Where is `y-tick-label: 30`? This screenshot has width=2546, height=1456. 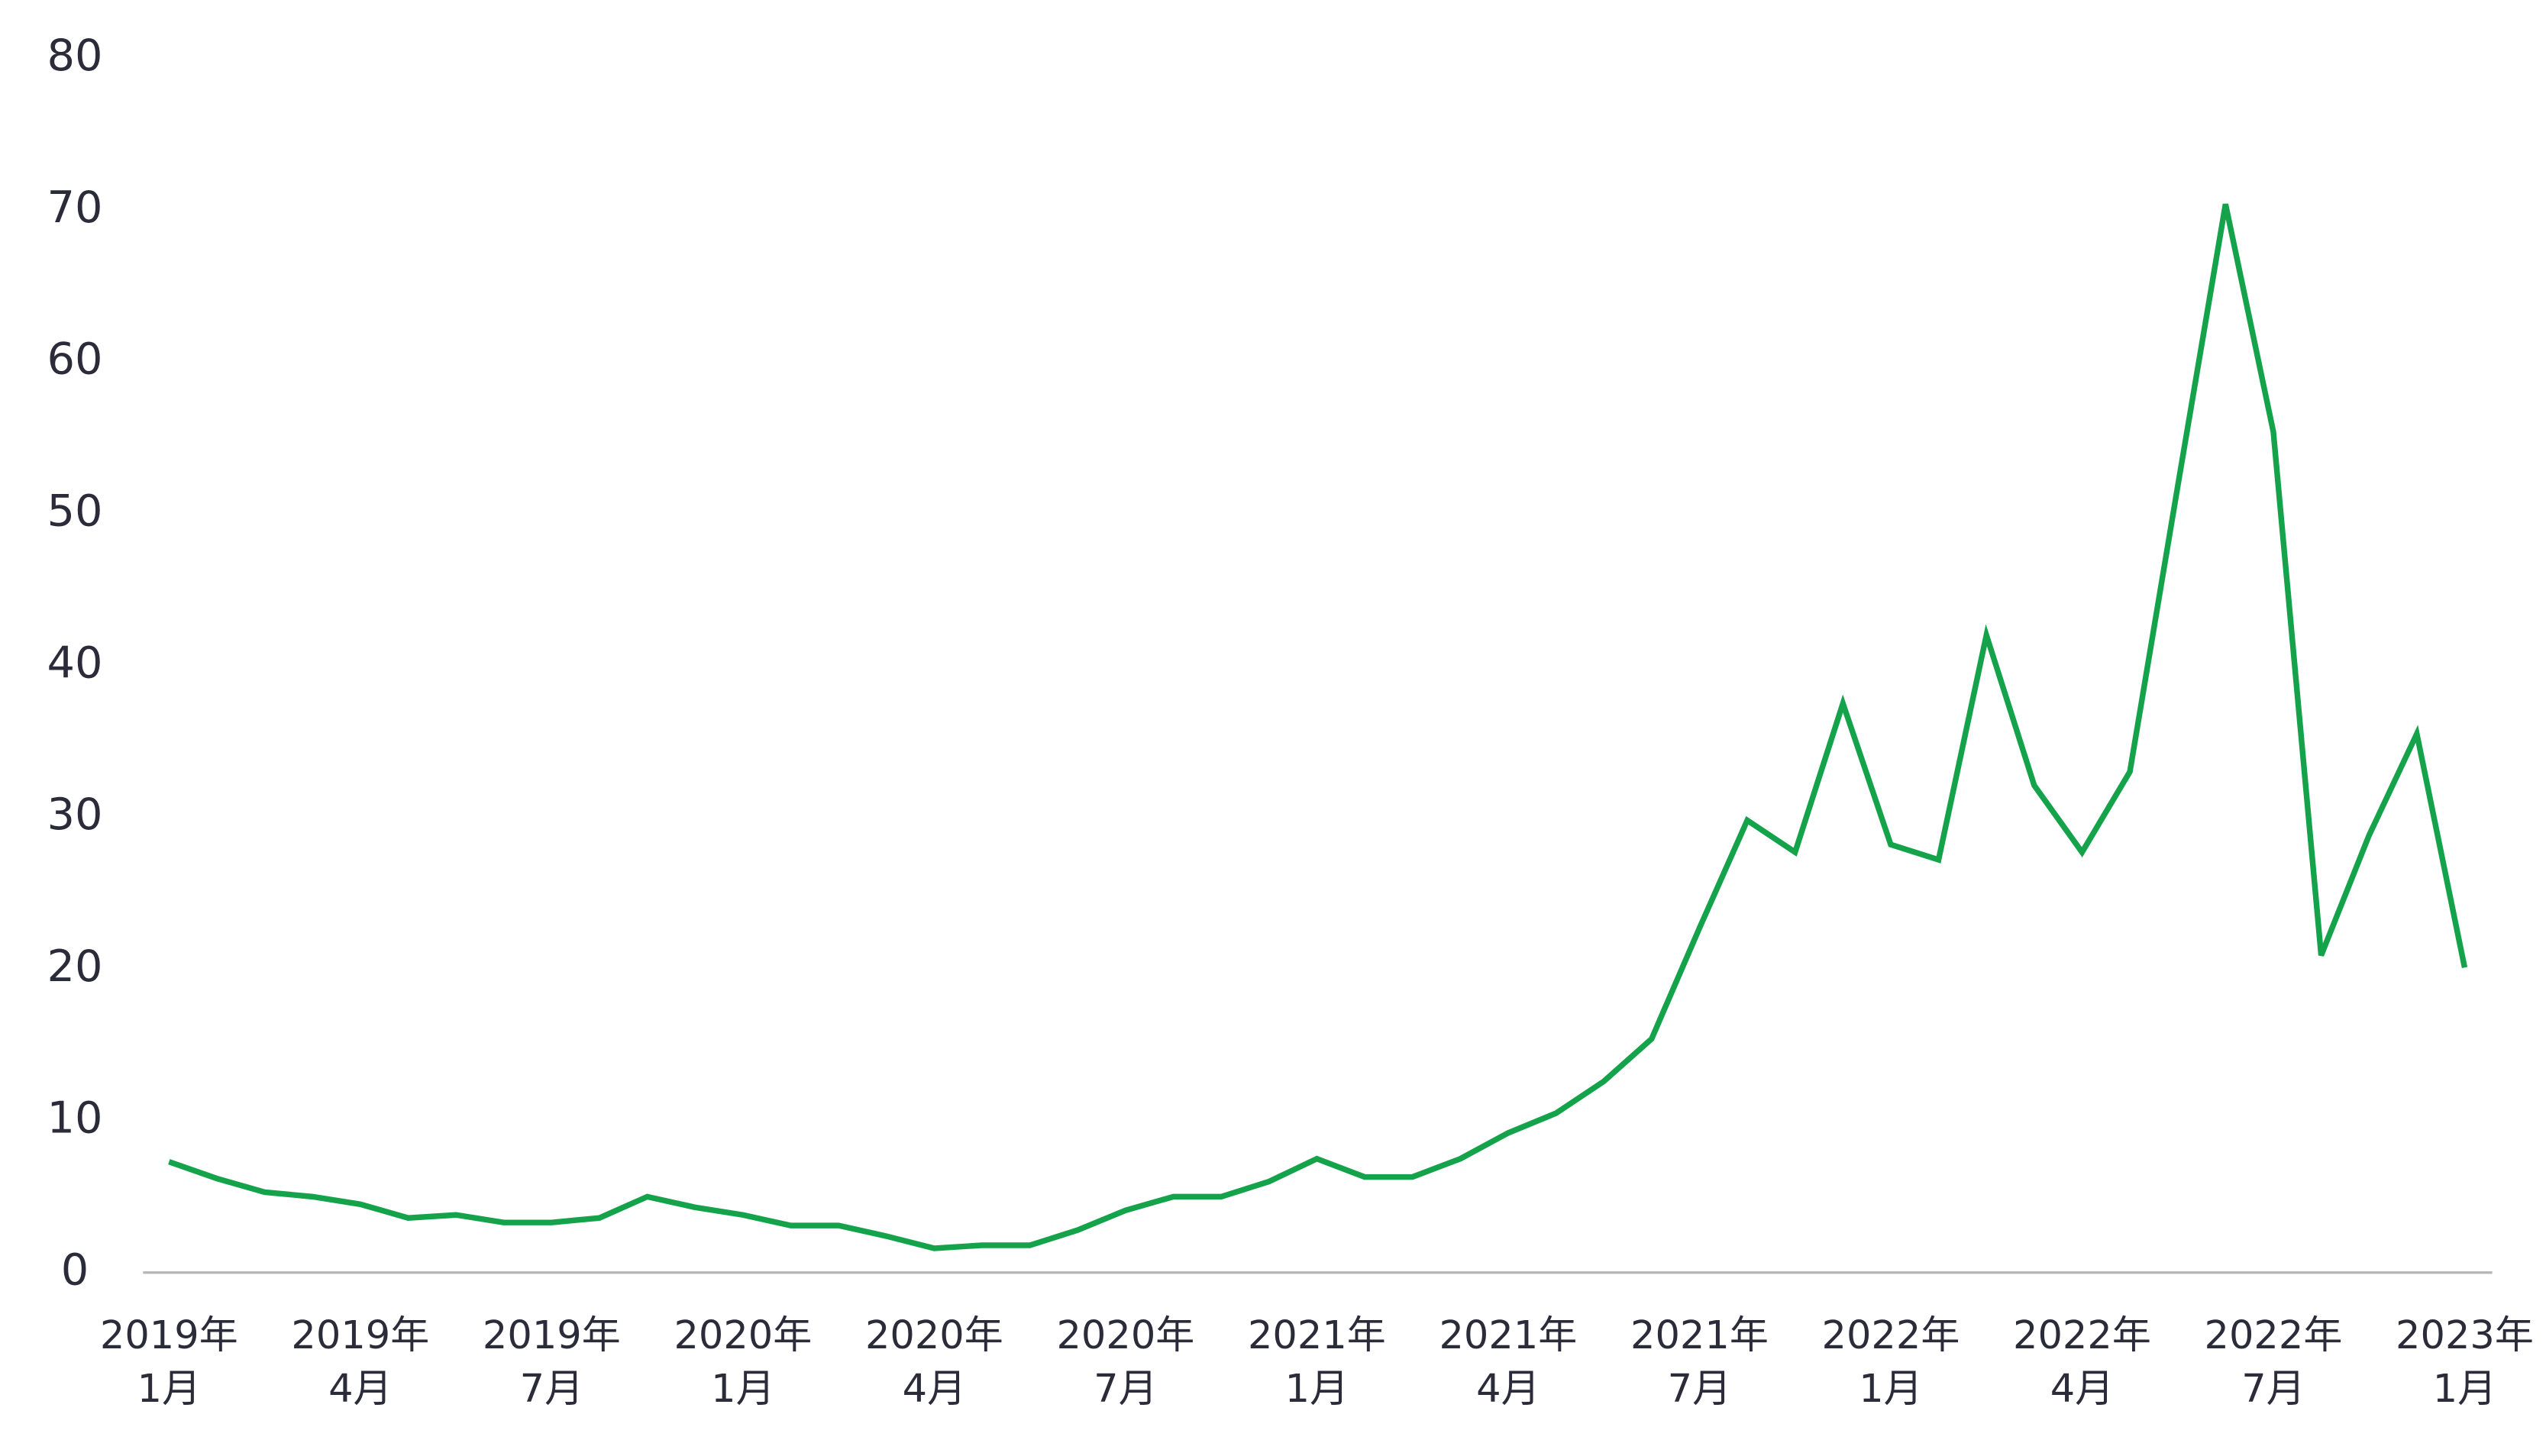
y-tick-label: 30 is located at coordinates (75, 815).